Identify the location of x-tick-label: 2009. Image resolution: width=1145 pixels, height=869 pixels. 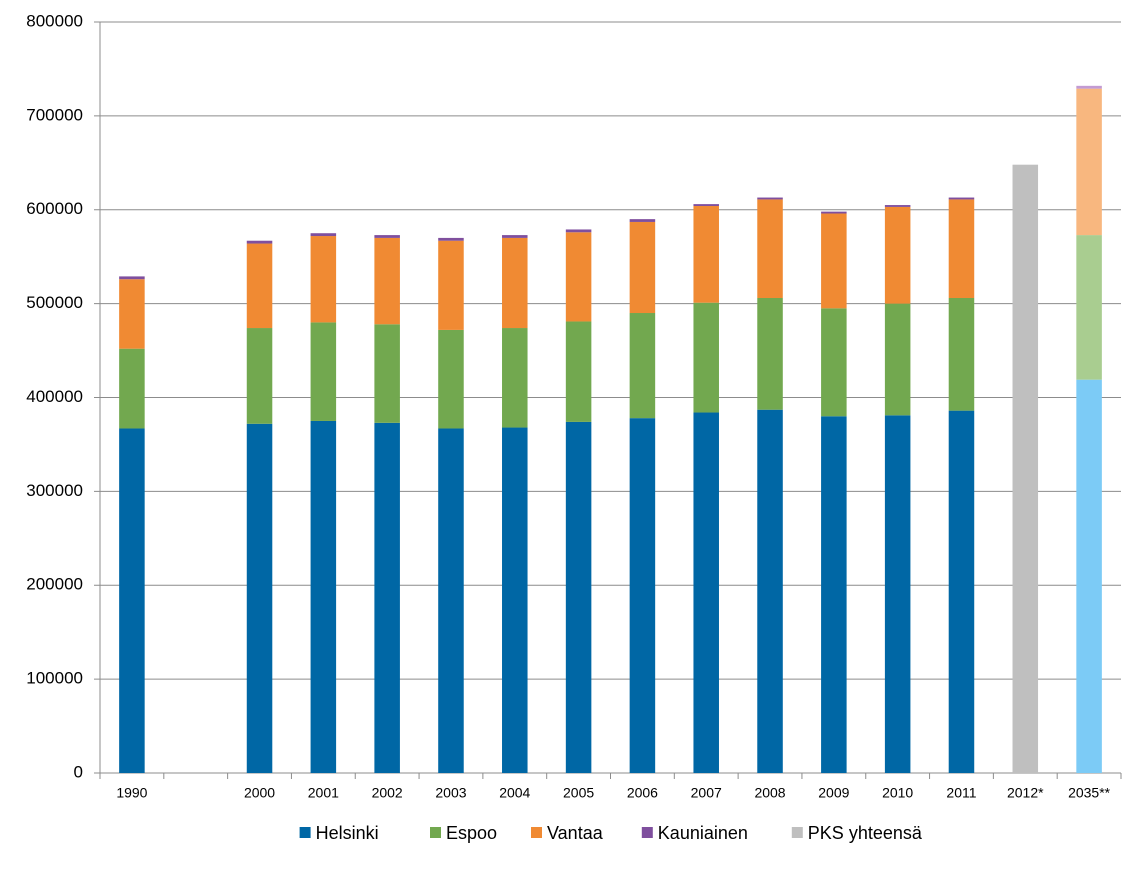
(833, 793).